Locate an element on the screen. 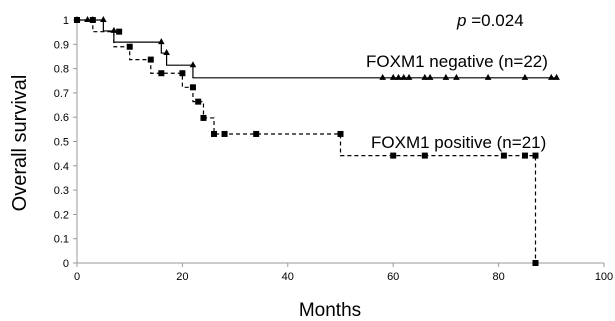 The image size is (615, 321). series-label-foxm1-positive: FOXM1 positive (n=21) is located at coordinates (458, 142).